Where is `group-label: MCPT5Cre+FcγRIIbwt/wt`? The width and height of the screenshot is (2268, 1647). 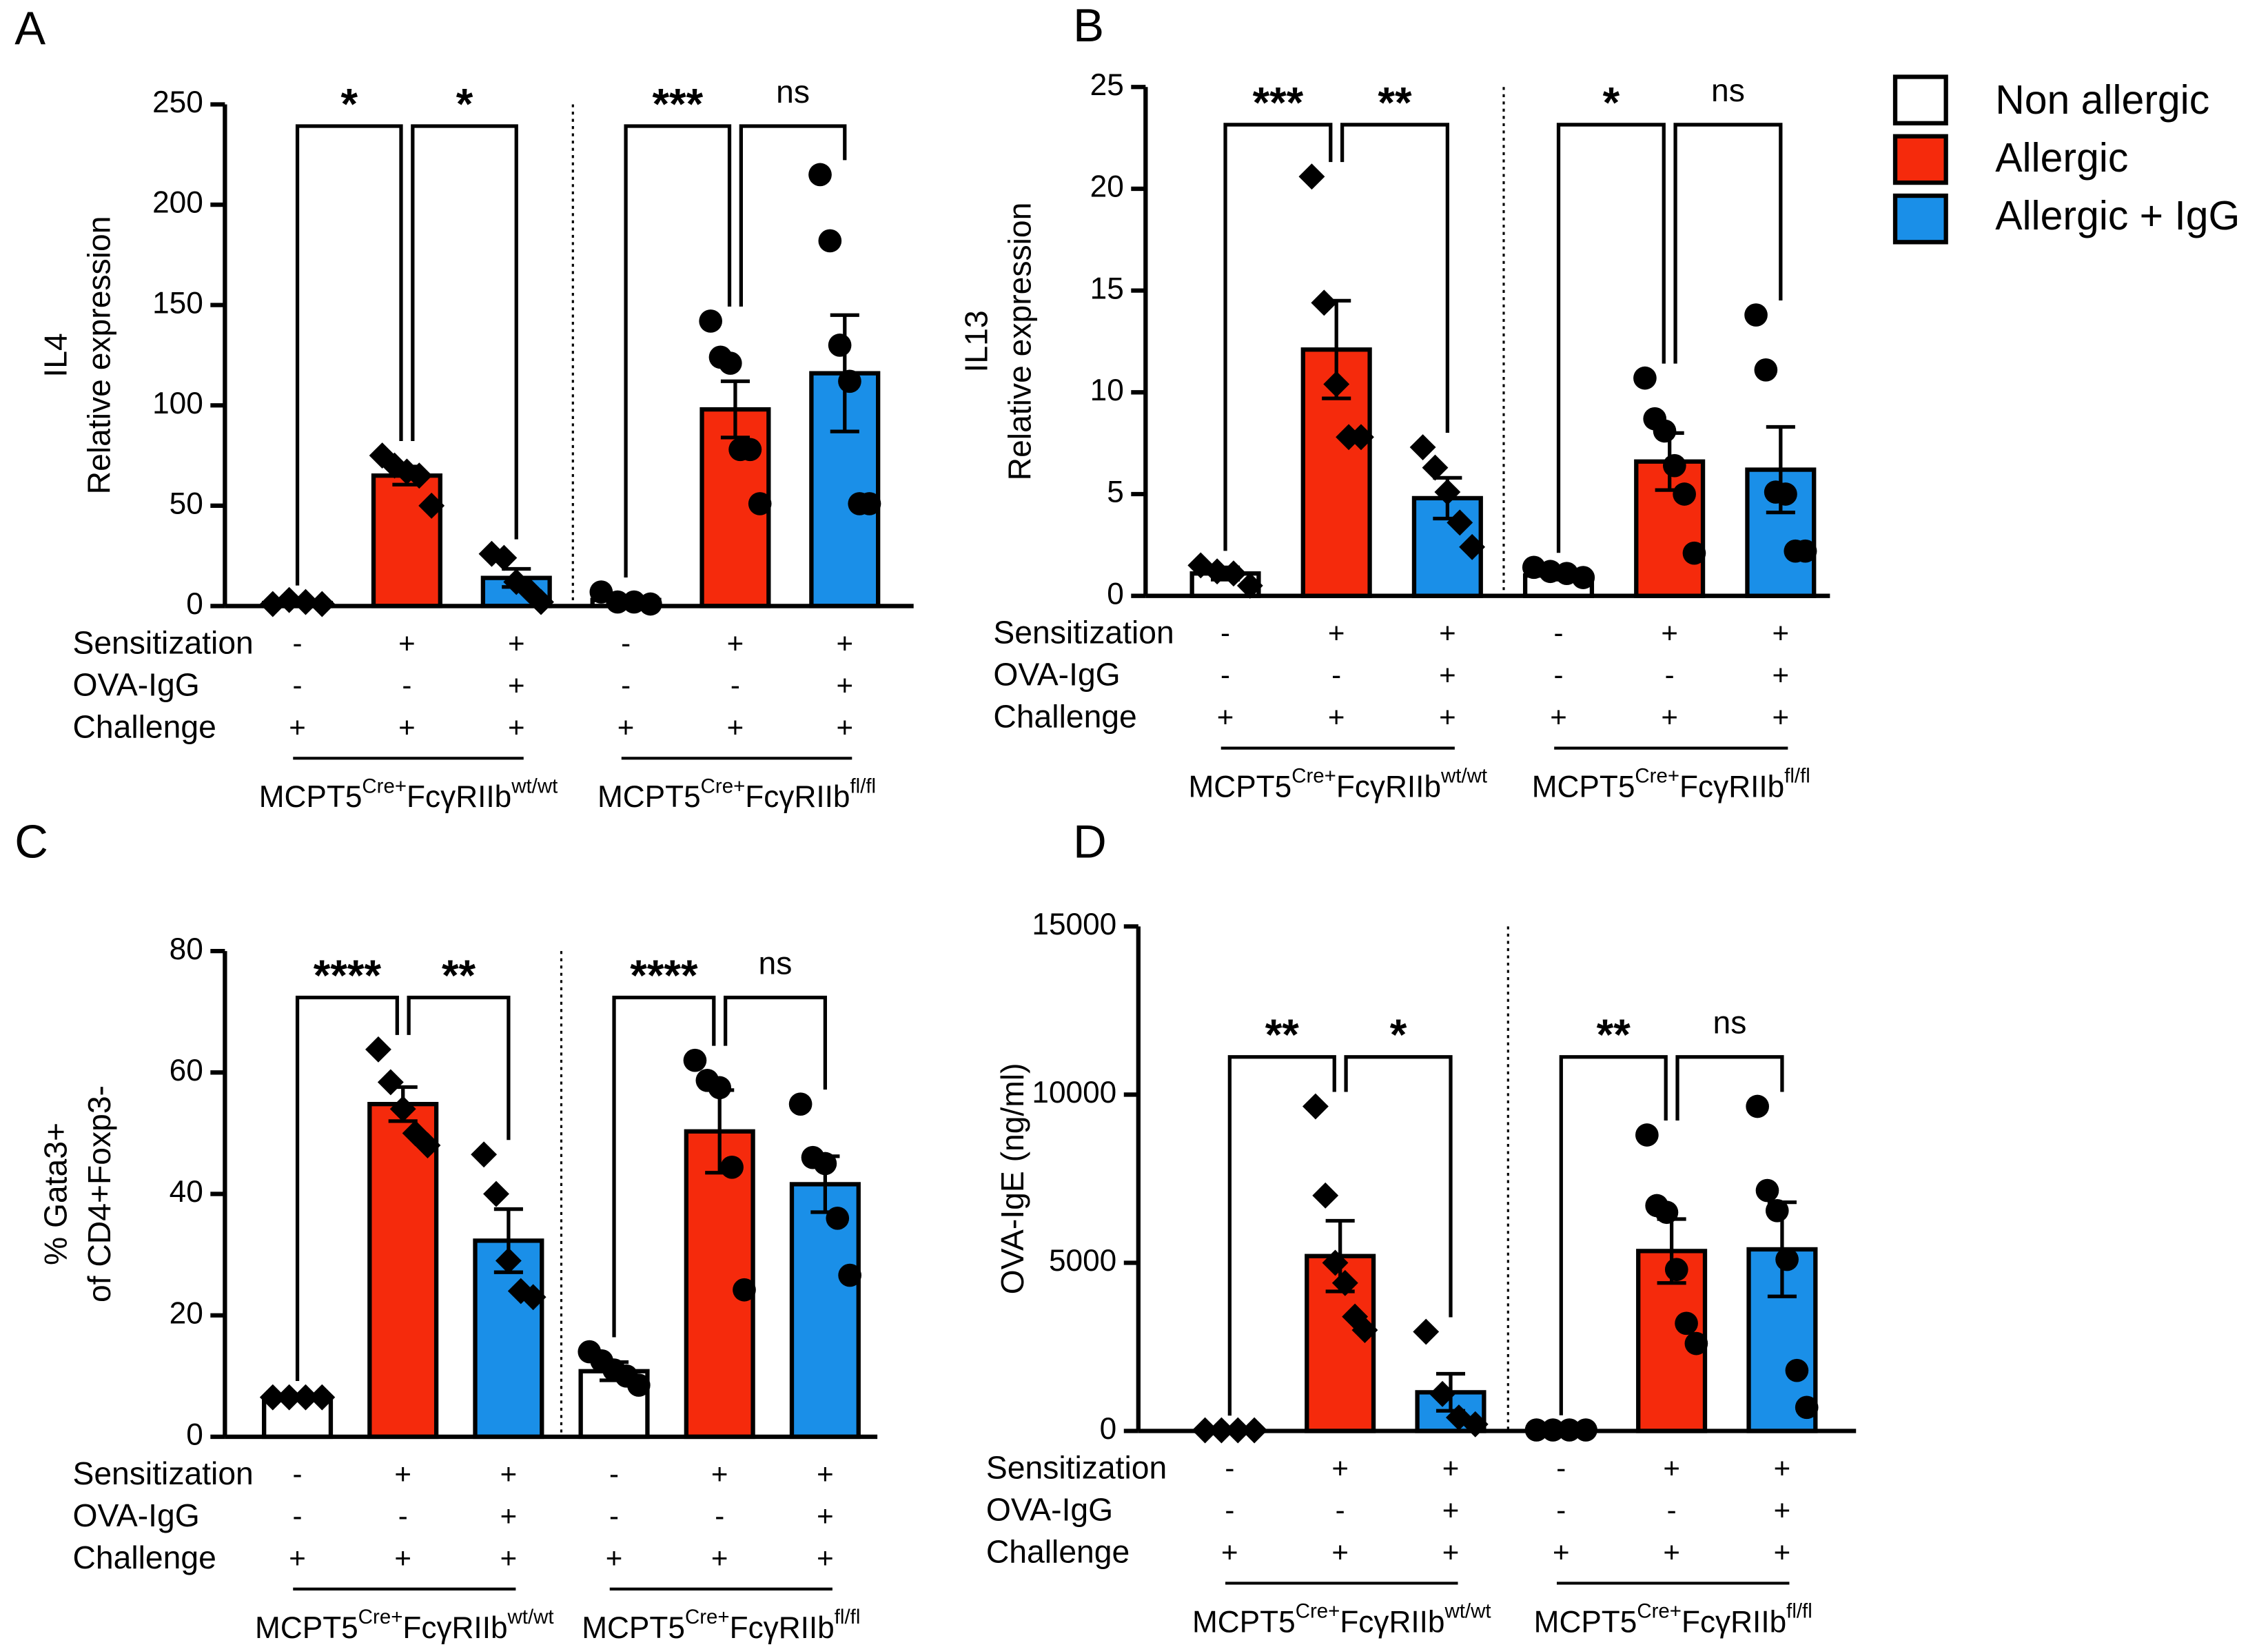
group-label: MCPT5Cre+FcγRIIbwt/wt is located at coordinates (1338, 784).